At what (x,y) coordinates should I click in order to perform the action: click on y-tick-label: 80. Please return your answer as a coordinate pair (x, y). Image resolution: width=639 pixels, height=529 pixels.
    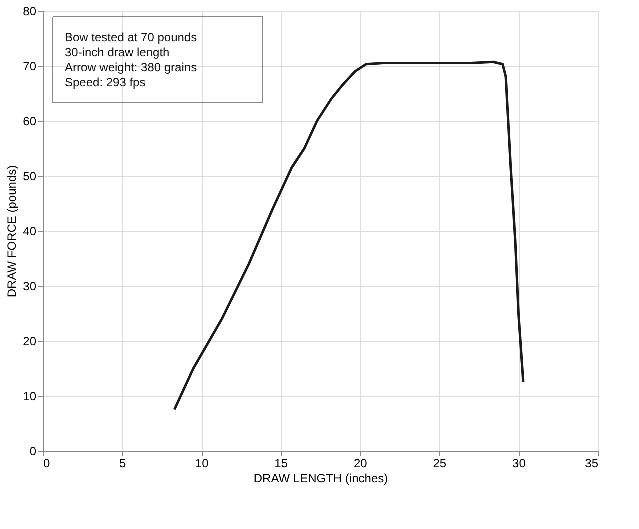
    Looking at the image, I should click on (30, 11).